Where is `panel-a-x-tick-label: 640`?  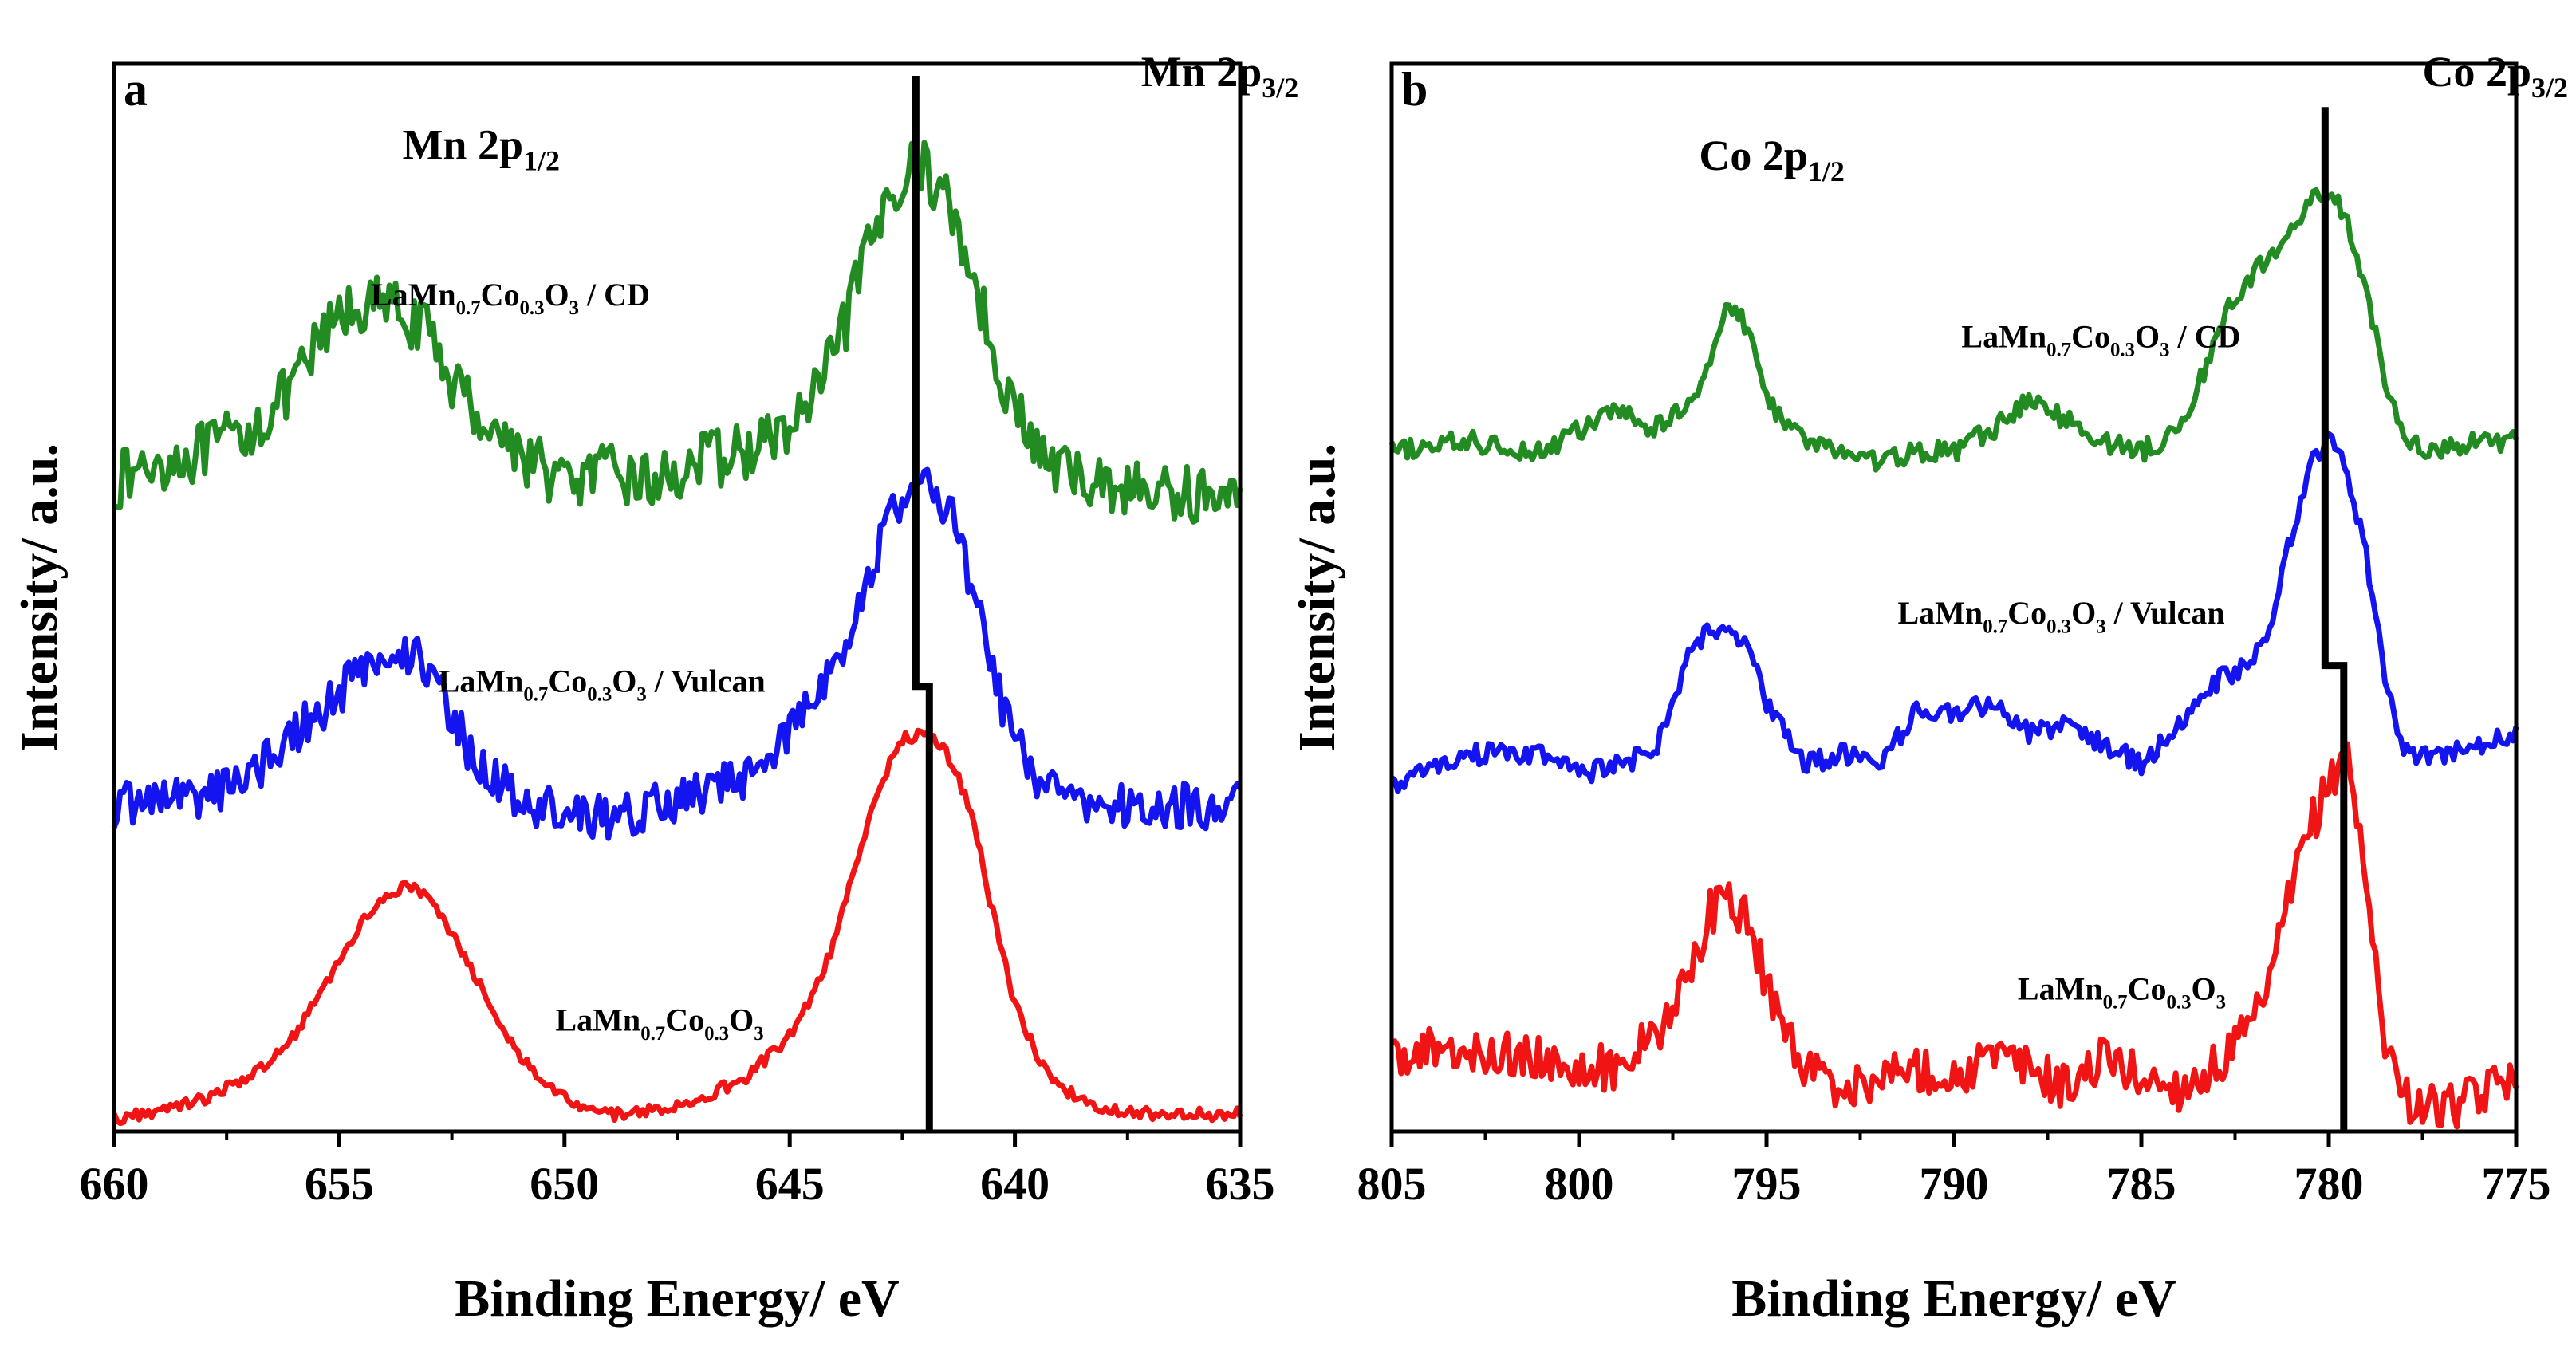
panel-a-x-tick-label: 640 is located at coordinates (1015, 1184).